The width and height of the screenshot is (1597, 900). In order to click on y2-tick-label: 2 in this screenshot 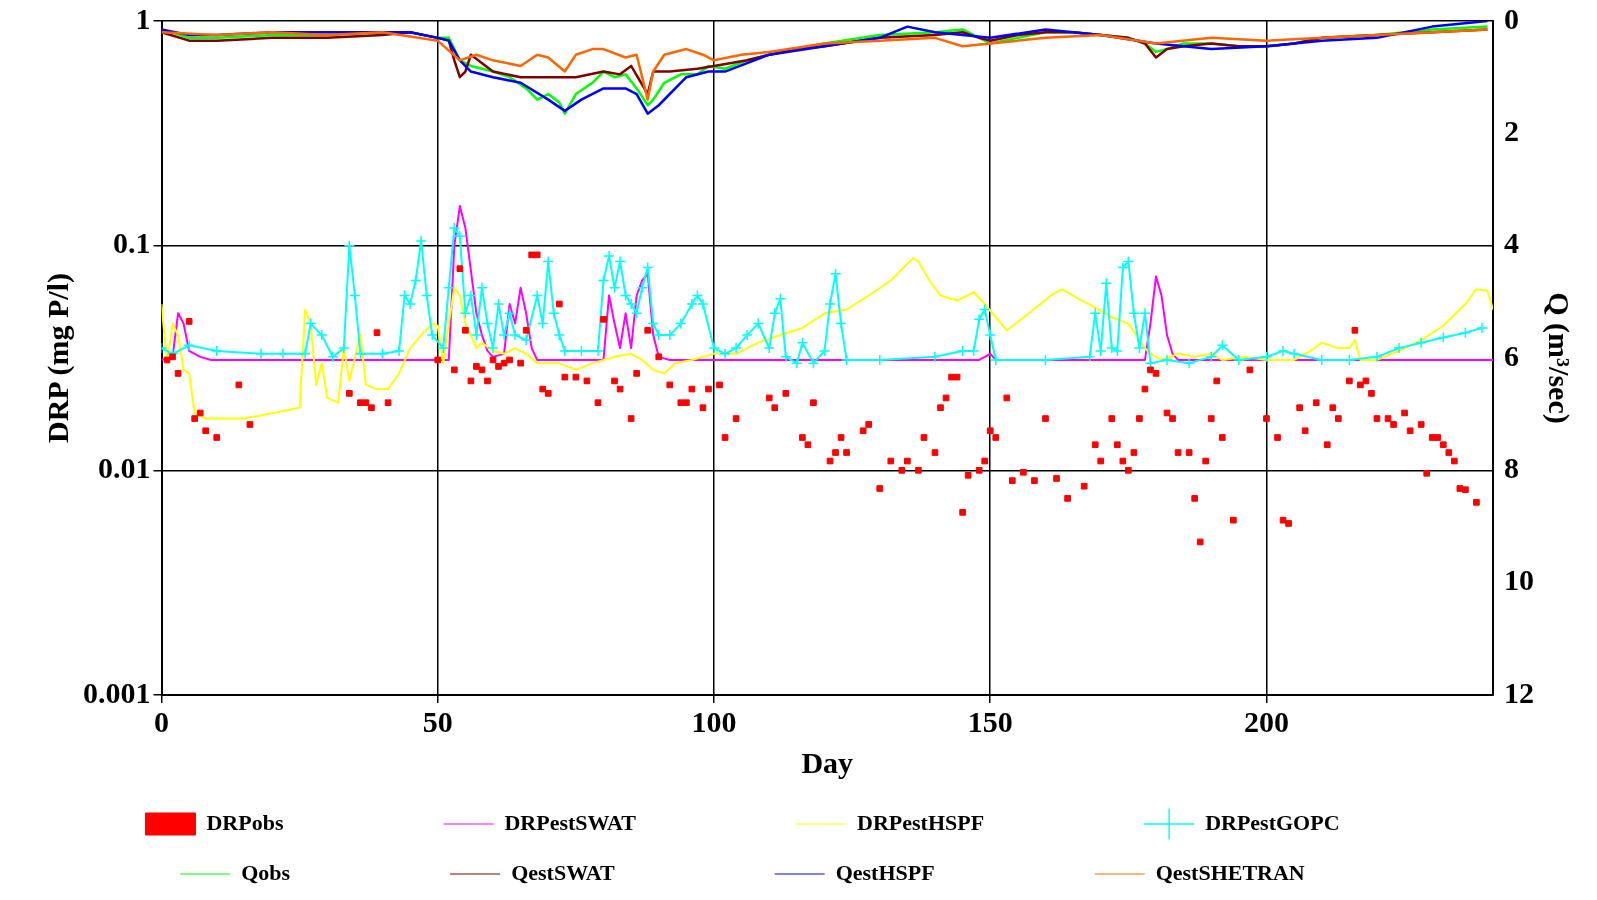, I will do `click(1511, 131)`.